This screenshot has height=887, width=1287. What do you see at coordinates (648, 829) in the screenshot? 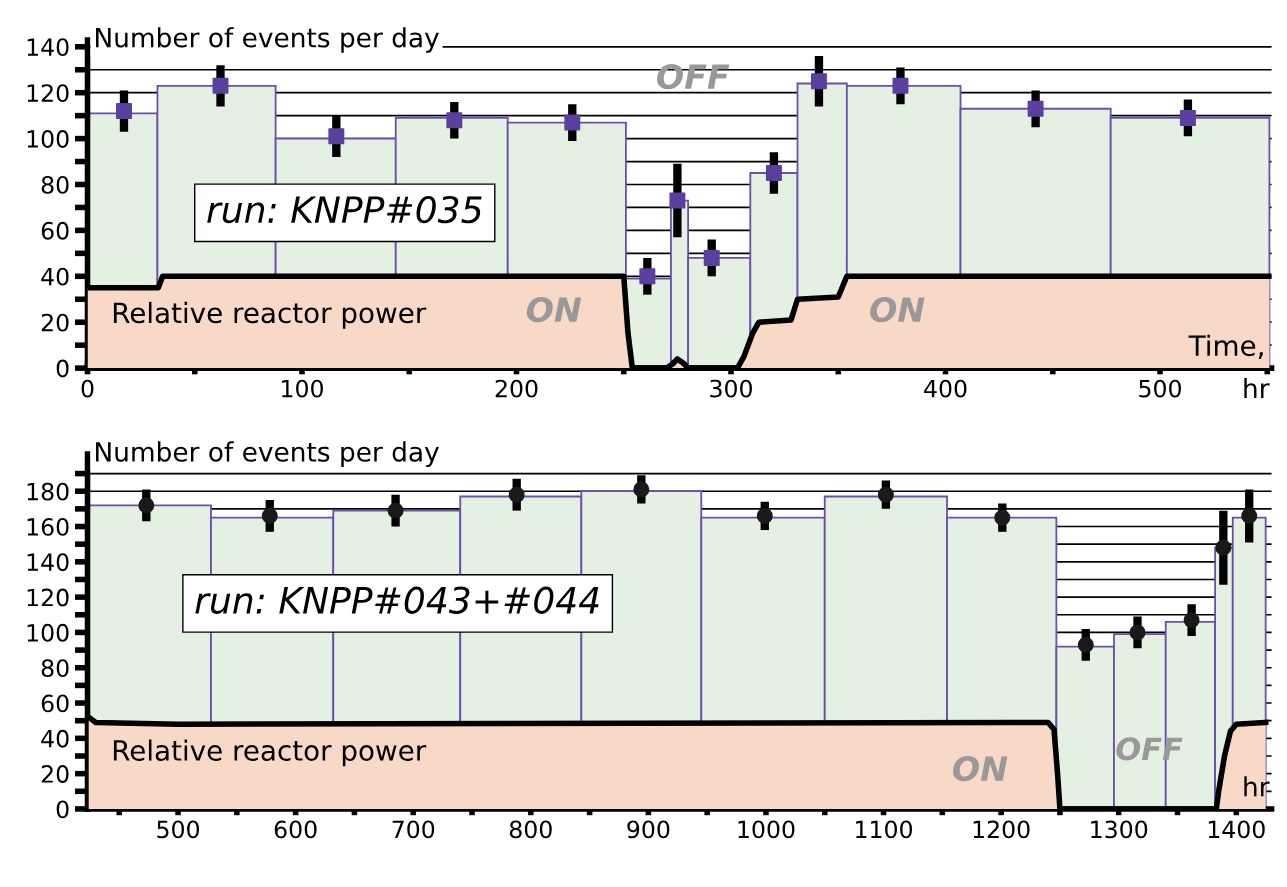
I see `x-tick-label: 900` at bounding box center [648, 829].